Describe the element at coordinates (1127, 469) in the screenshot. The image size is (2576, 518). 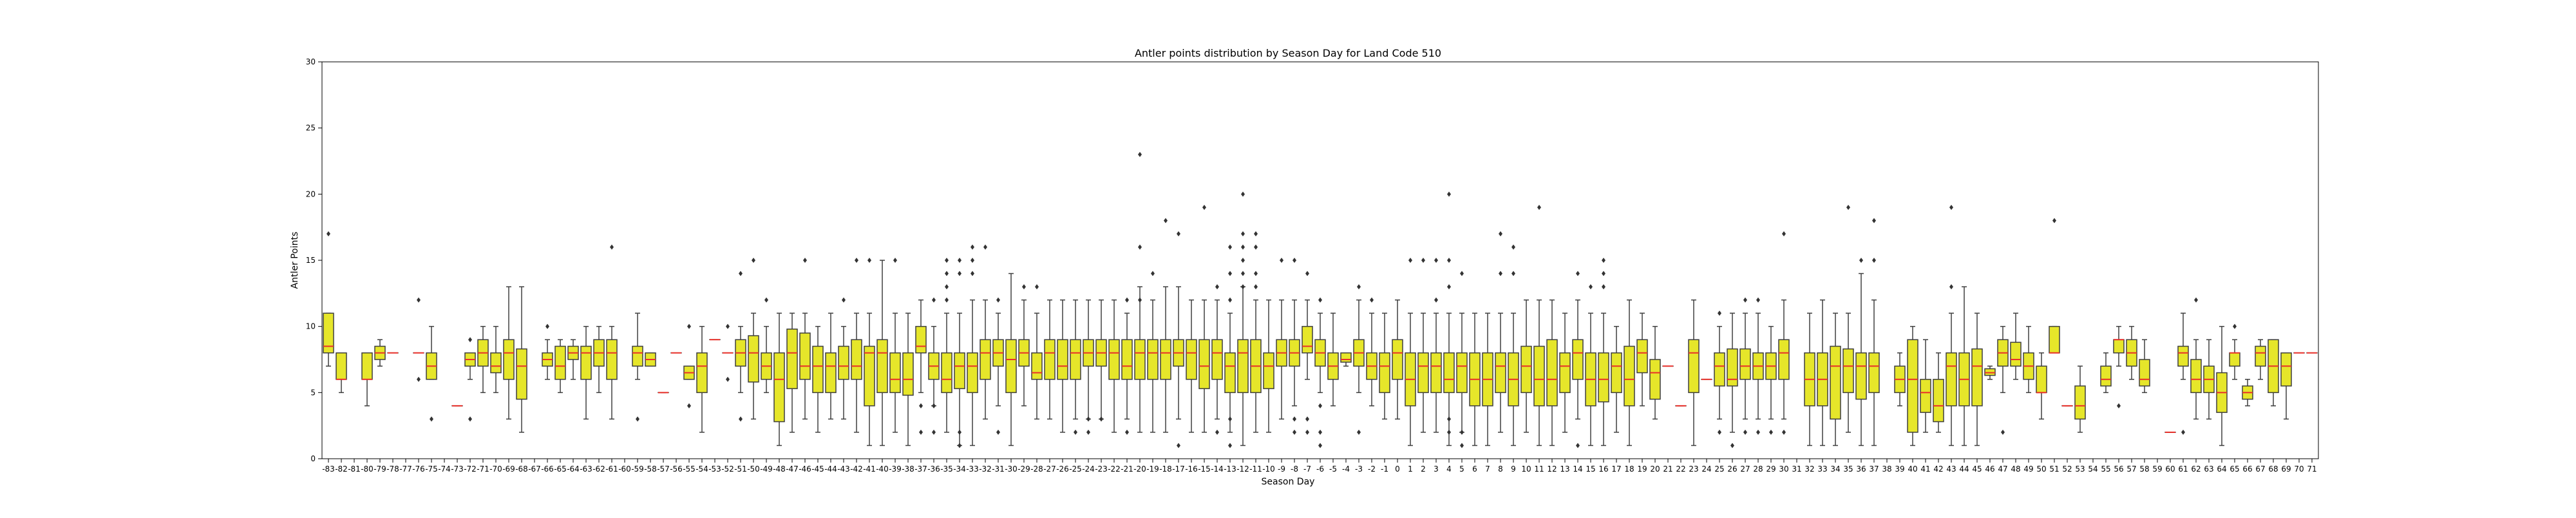
I see `x-tick-label: -21` at that location.